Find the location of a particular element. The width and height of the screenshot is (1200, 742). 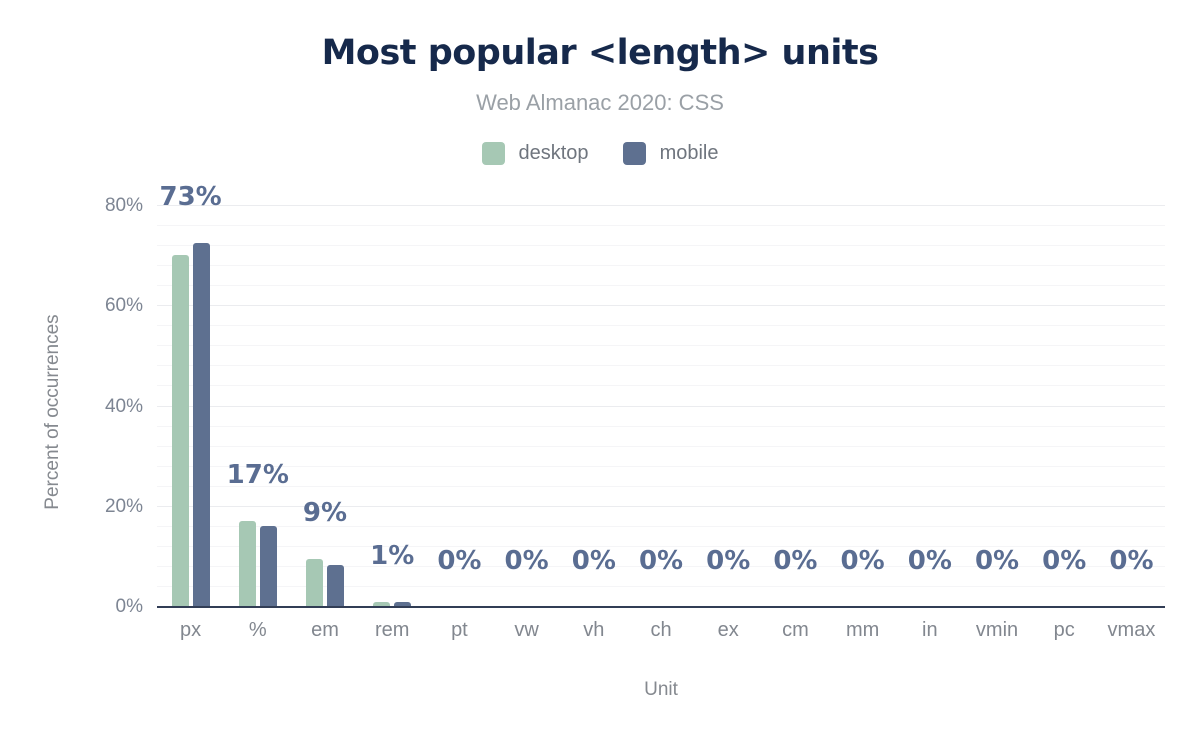

x-axis-title: Unit is located at coordinates (661, 689).